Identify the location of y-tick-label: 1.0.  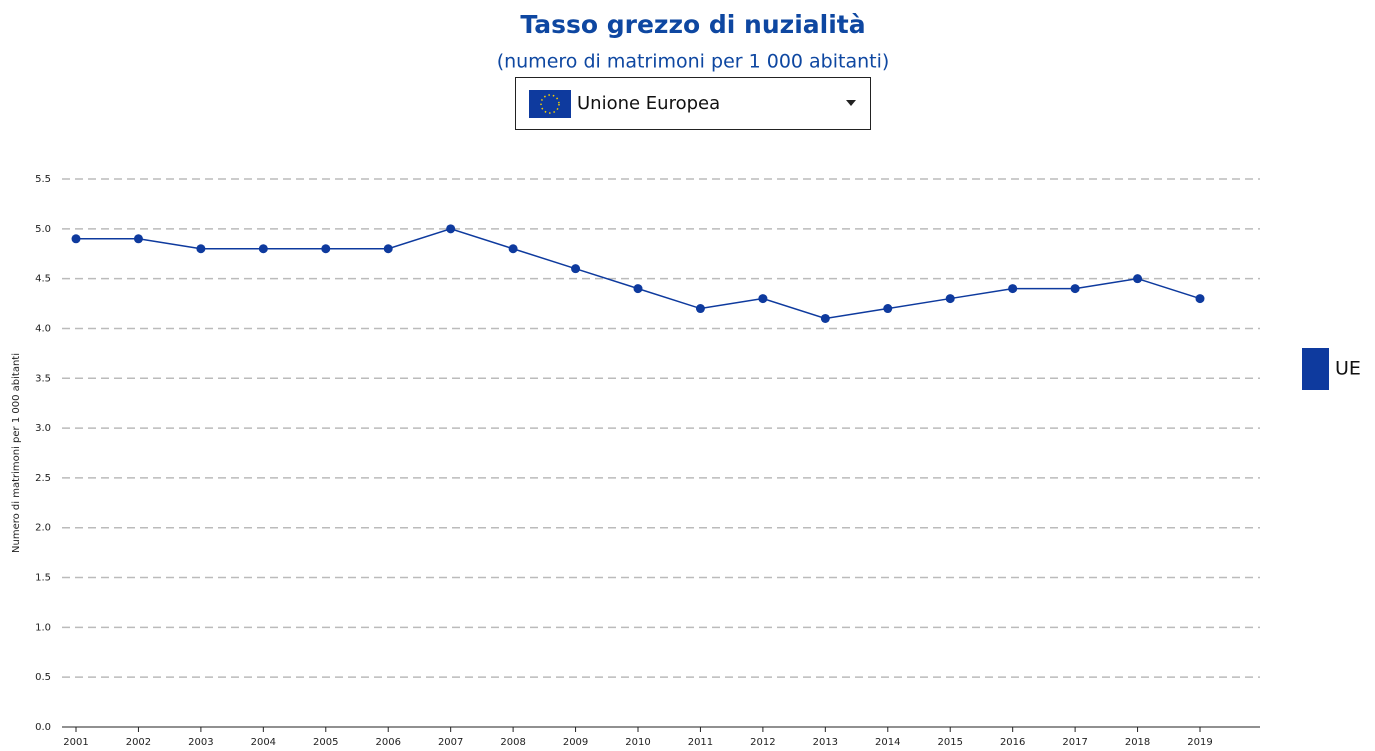
(43, 627).